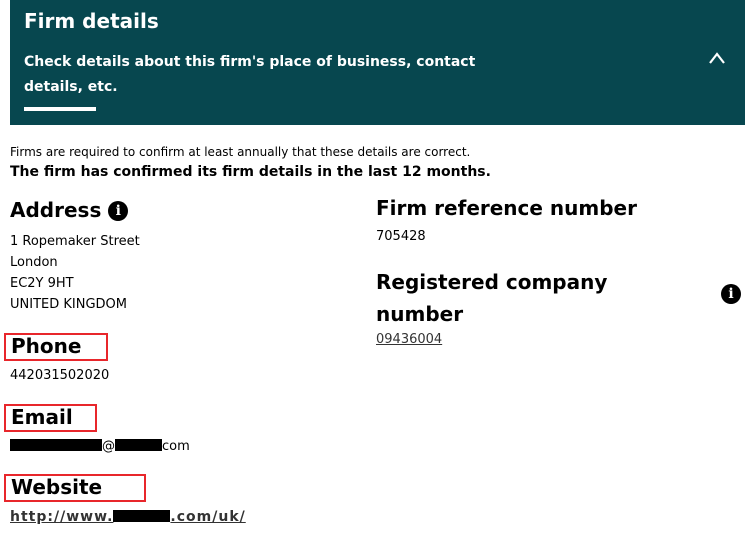 This screenshot has width=745, height=546. What do you see at coordinates (42, 283) in the screenshot?
I see `address-line: EC2Y 9HT` at bounding box center [42, 283].